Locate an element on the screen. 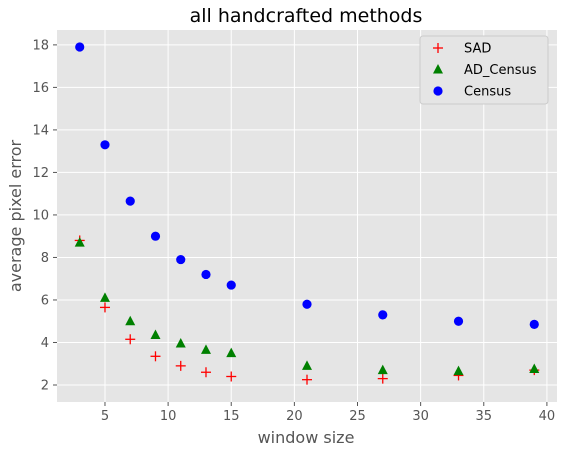  y-tick-label: 18 is located at coordinates (40, 45).